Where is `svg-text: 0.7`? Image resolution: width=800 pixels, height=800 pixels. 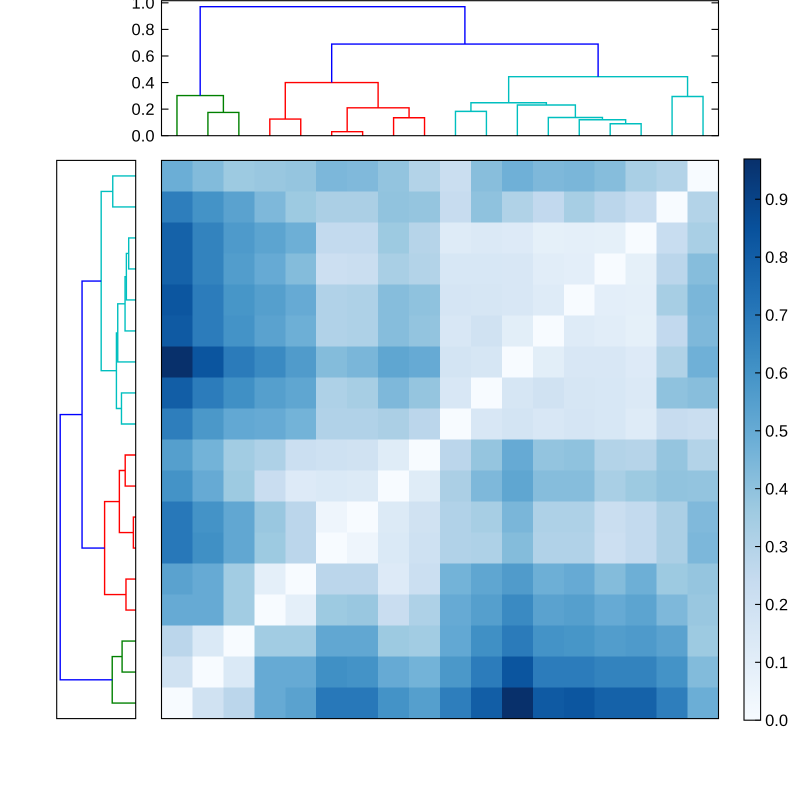 svg-text: 0.7 is located at coordinates (776, 316).